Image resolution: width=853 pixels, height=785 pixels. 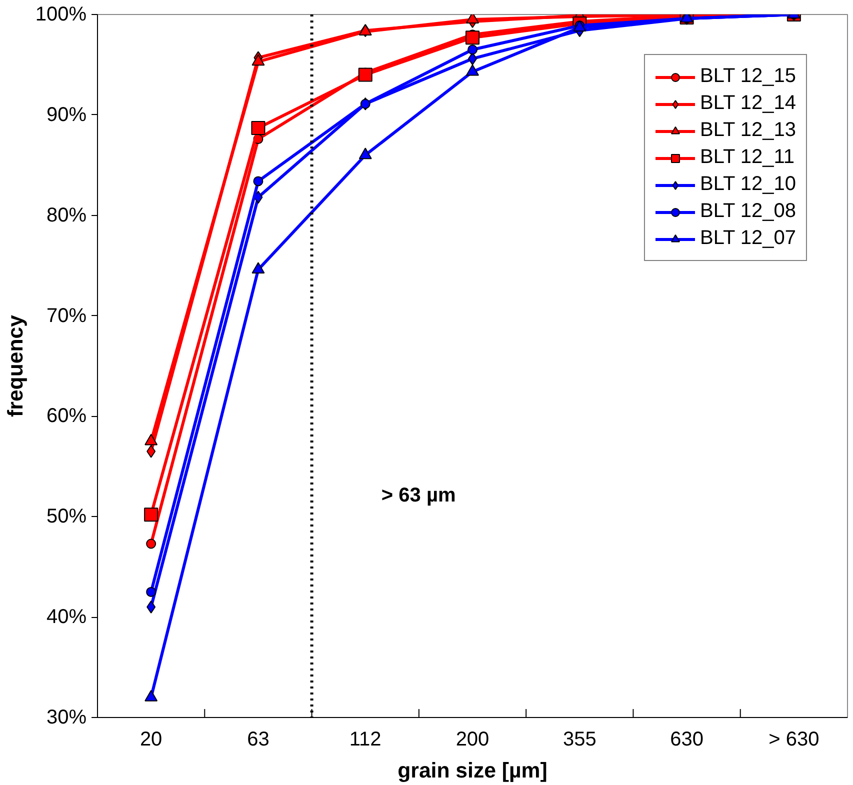 I want to click on legend-label: BLT 12_07, so click(x=748, y=238).